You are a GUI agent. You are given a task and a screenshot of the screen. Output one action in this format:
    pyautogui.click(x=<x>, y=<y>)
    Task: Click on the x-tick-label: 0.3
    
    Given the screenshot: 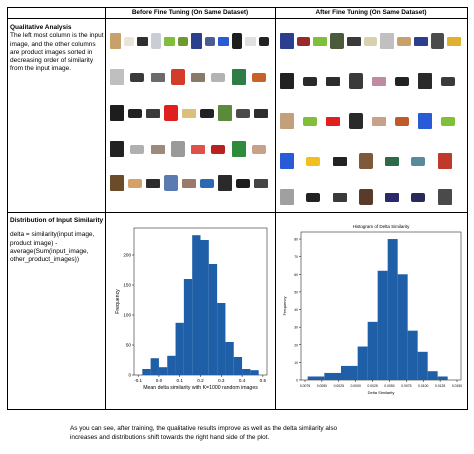 What is the action you would take?
    pyautogui.click(x=221, y=380)
    